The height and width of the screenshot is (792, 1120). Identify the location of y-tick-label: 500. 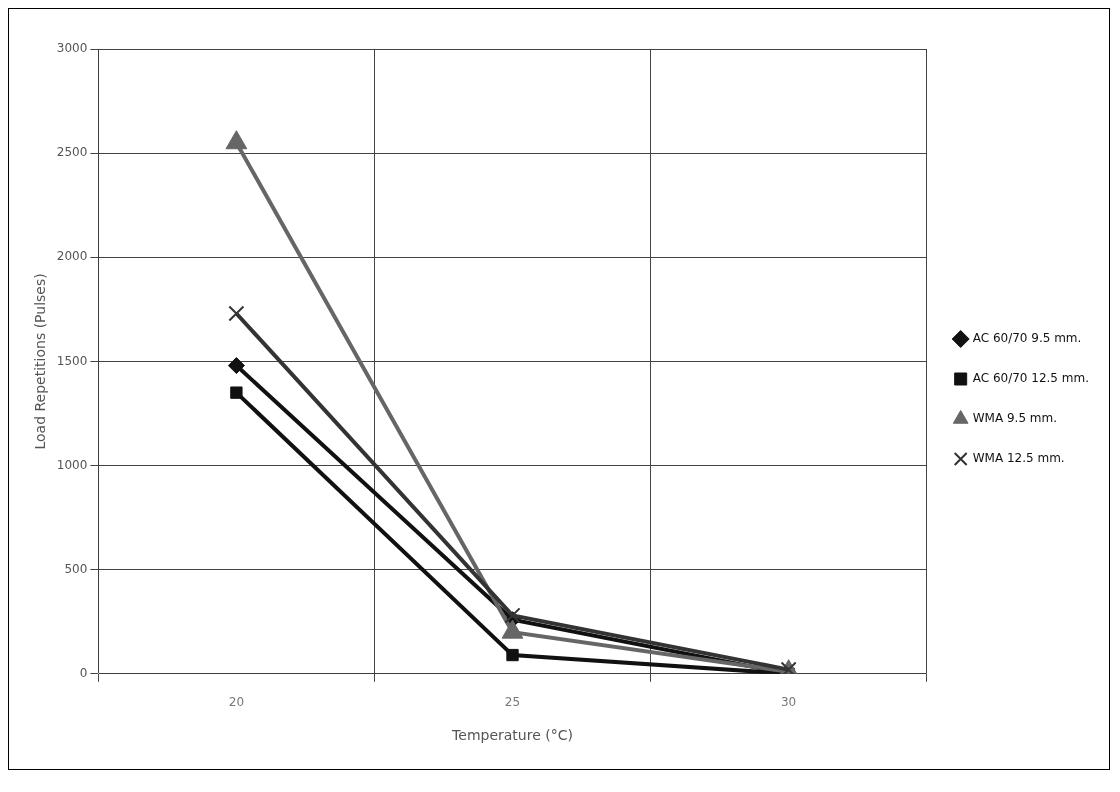
(76, 568).